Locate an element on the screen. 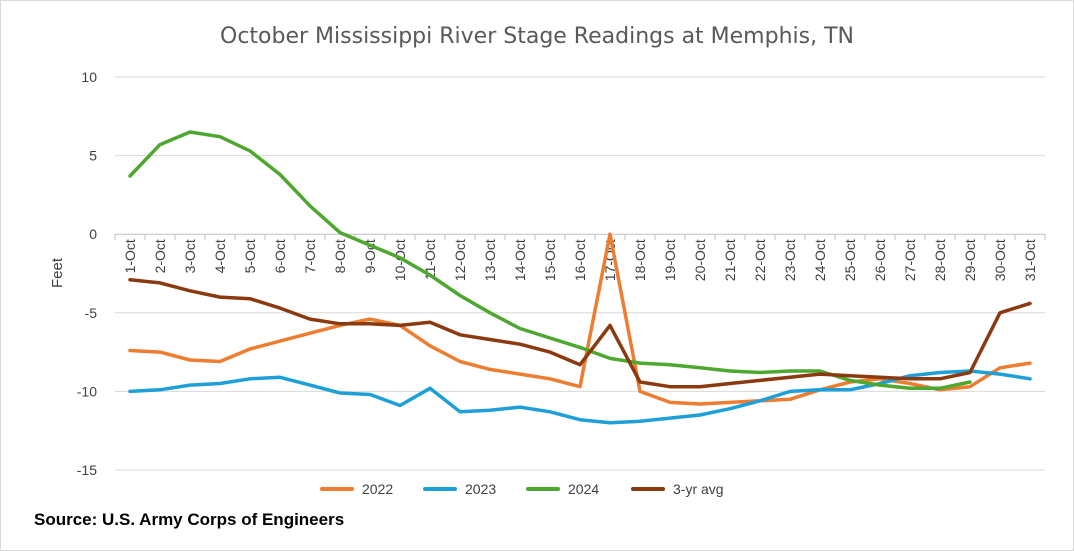 The image size is (1074, 551). x-tick-label: 4-Oct is located at coordinates (220, 256).